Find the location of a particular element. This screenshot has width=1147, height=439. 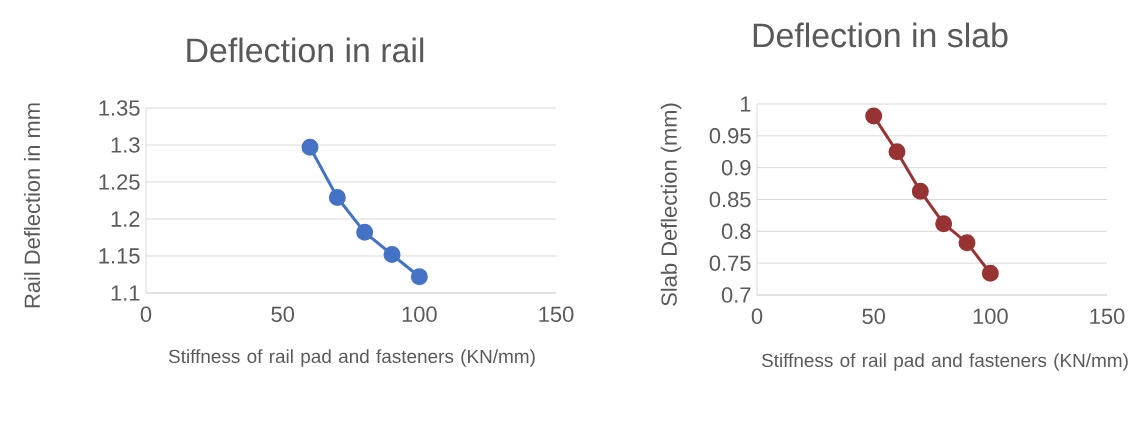

y-tick-label: 0.8 is located at coordinates (736, 231).